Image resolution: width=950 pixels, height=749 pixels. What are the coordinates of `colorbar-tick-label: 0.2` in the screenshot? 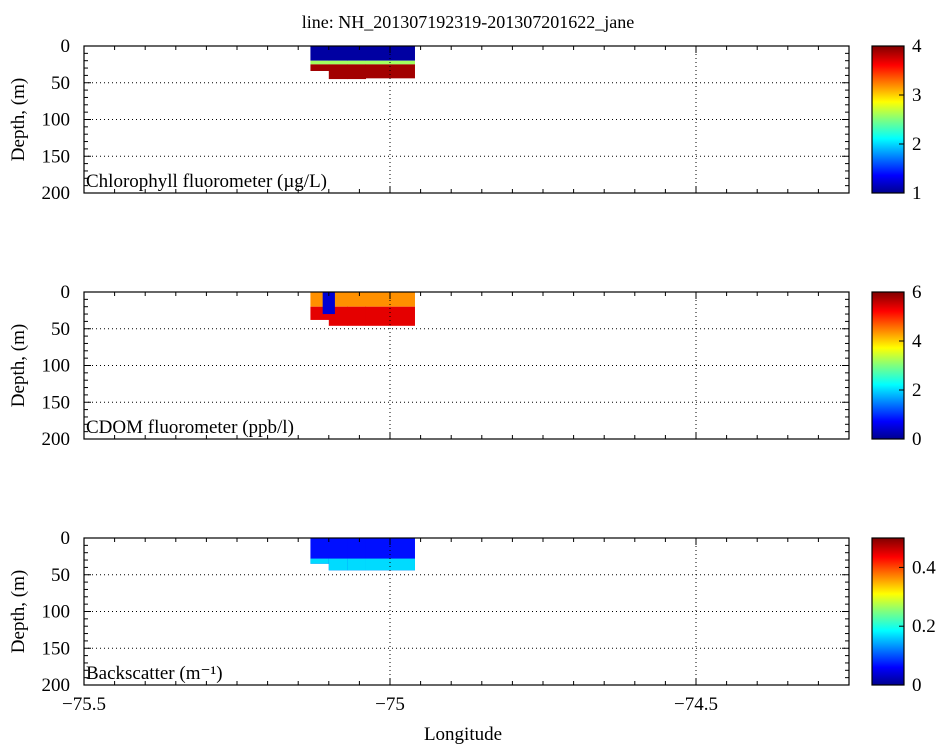 It's located at (924, 626).